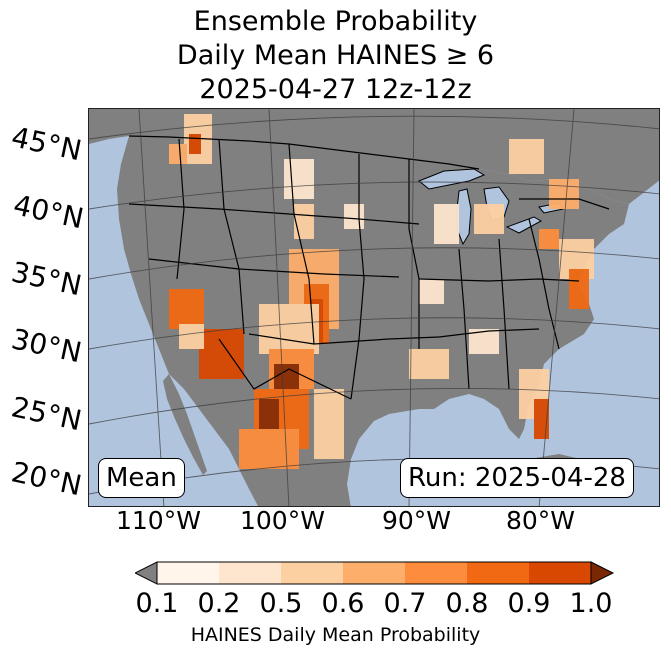  What do you see at coordinates (157, 603) in the screenshot?
I see `colorbar-tick-label: 0.1` at bounding box center [157, 603].